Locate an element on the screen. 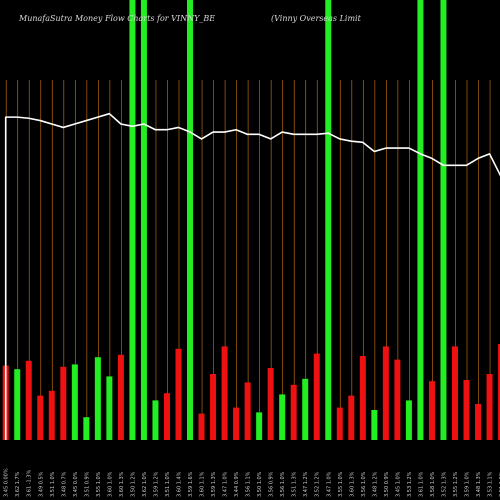  x-tick-label: 3.50 0.9% is located at coordinates (387, 484).